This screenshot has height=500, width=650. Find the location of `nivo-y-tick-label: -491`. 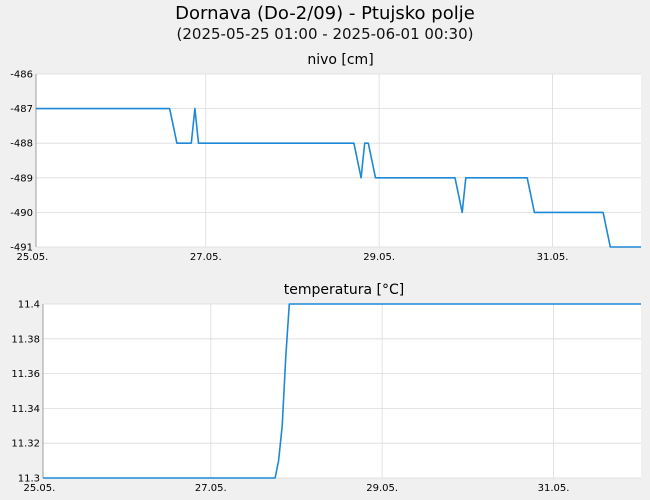

nivo-y-tick-label: -491 is located at coordinates (21, 248).